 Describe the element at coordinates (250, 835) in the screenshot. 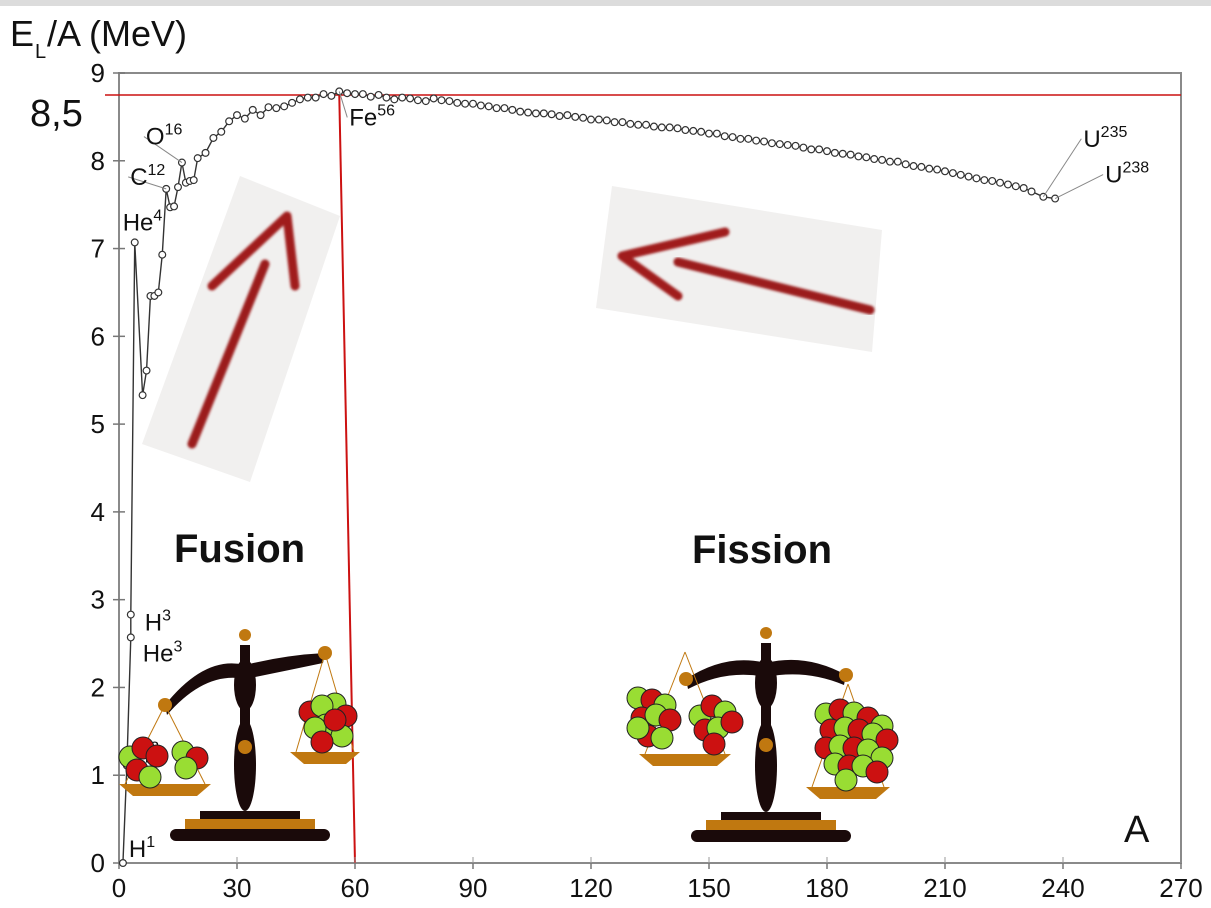

I see `scale-base` at that location.